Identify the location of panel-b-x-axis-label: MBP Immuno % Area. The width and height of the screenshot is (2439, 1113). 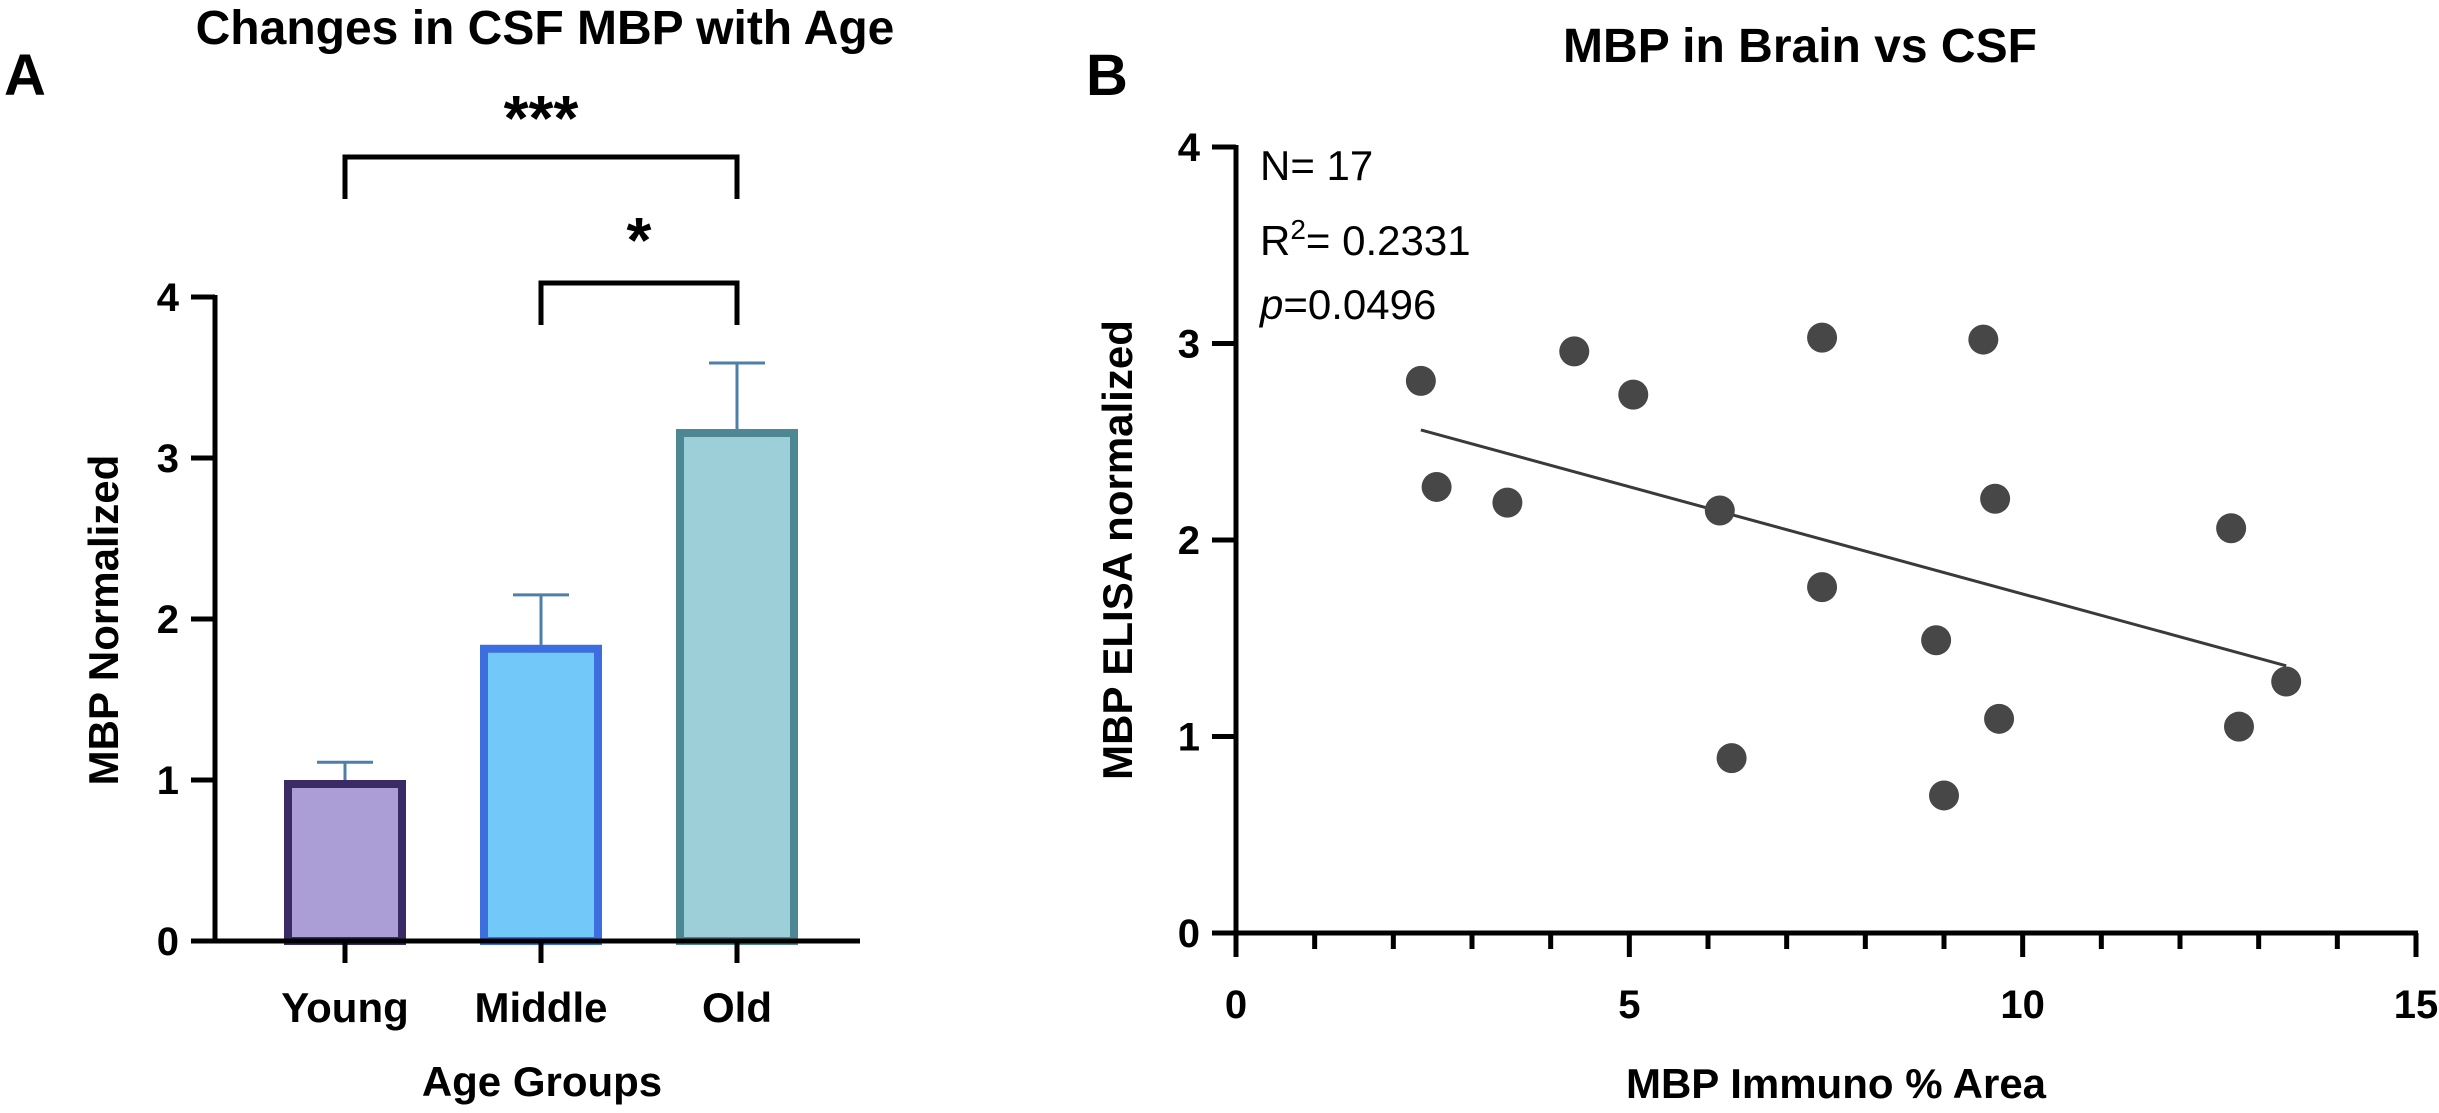
(1836, 1083).